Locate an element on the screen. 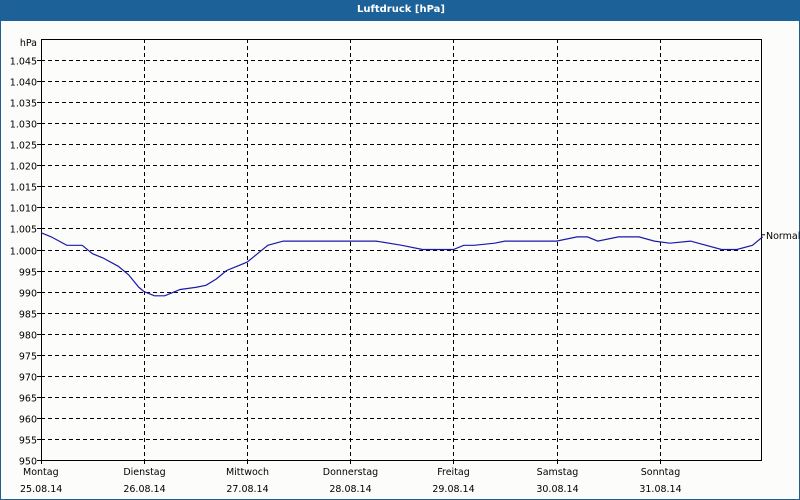 The height and width of the screenshot is (500, 800). x-day-label: Mittwoch is located at coordinates (247, 472).